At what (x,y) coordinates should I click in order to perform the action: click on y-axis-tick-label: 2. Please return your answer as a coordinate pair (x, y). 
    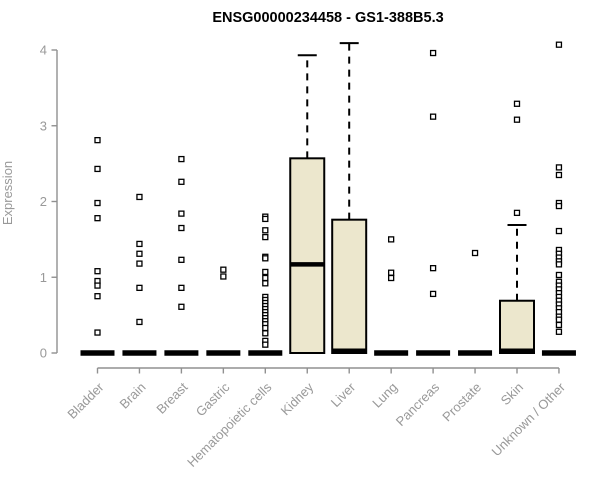
    Looking at the image, I should click on (43, 201).